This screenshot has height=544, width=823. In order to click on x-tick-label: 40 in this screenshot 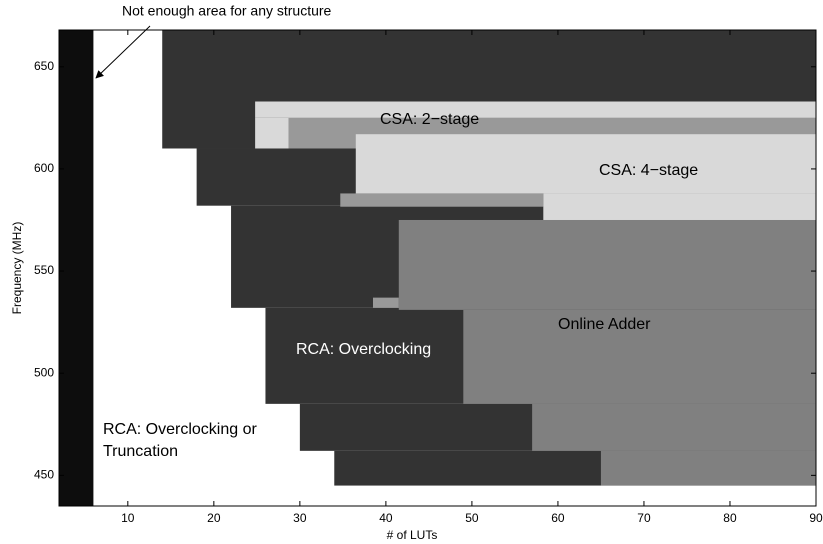, I will do `click(386, 518)`.